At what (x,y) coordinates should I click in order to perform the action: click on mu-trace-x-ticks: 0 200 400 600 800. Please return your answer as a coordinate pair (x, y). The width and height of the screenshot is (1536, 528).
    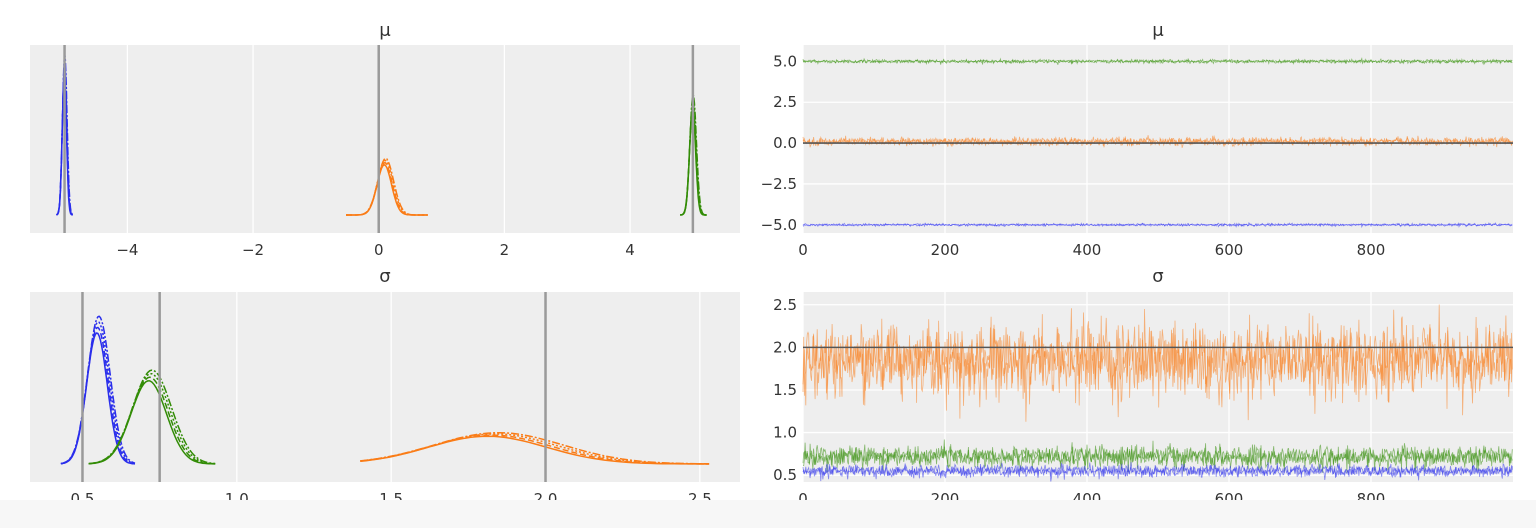
    Looking at the image, I should click on (1091, 250).